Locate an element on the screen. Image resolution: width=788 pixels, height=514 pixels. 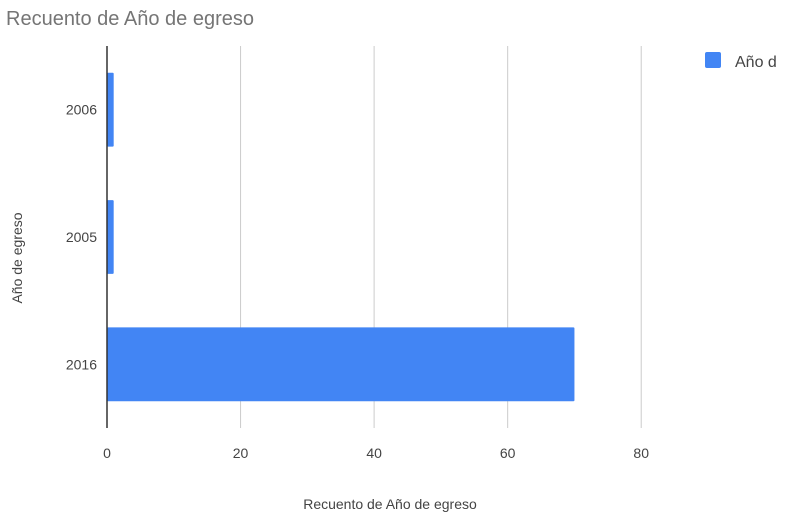
x-tick-label-0: 0 is located at coordinates (107, 453).